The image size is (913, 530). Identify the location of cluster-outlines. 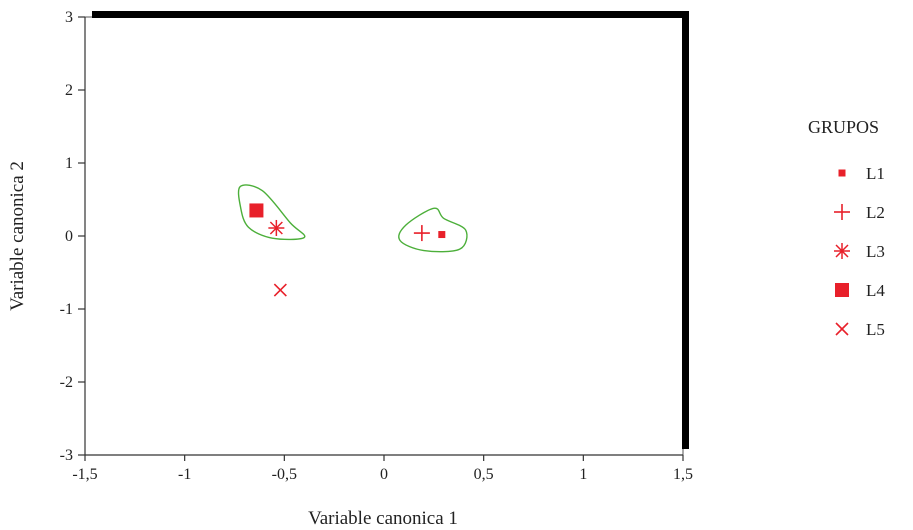
(352, 218).